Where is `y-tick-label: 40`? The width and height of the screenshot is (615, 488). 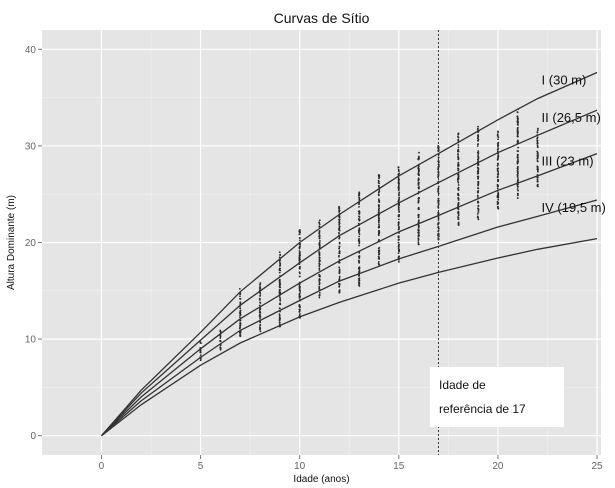 y-tick-label: 40 is located at coordinates (31, 50).